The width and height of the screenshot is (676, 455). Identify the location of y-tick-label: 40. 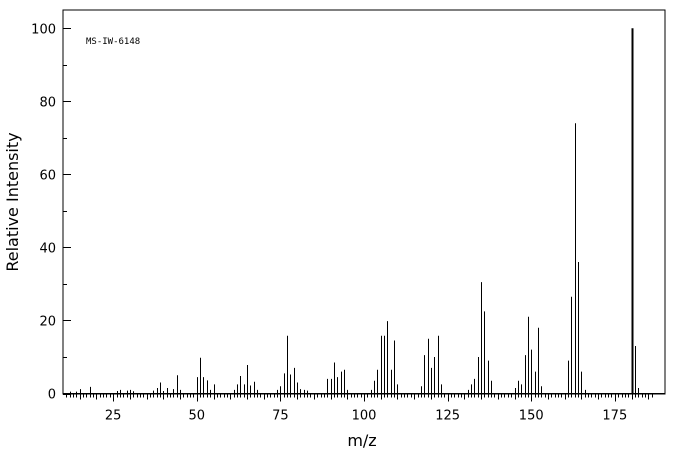
(47, 248).